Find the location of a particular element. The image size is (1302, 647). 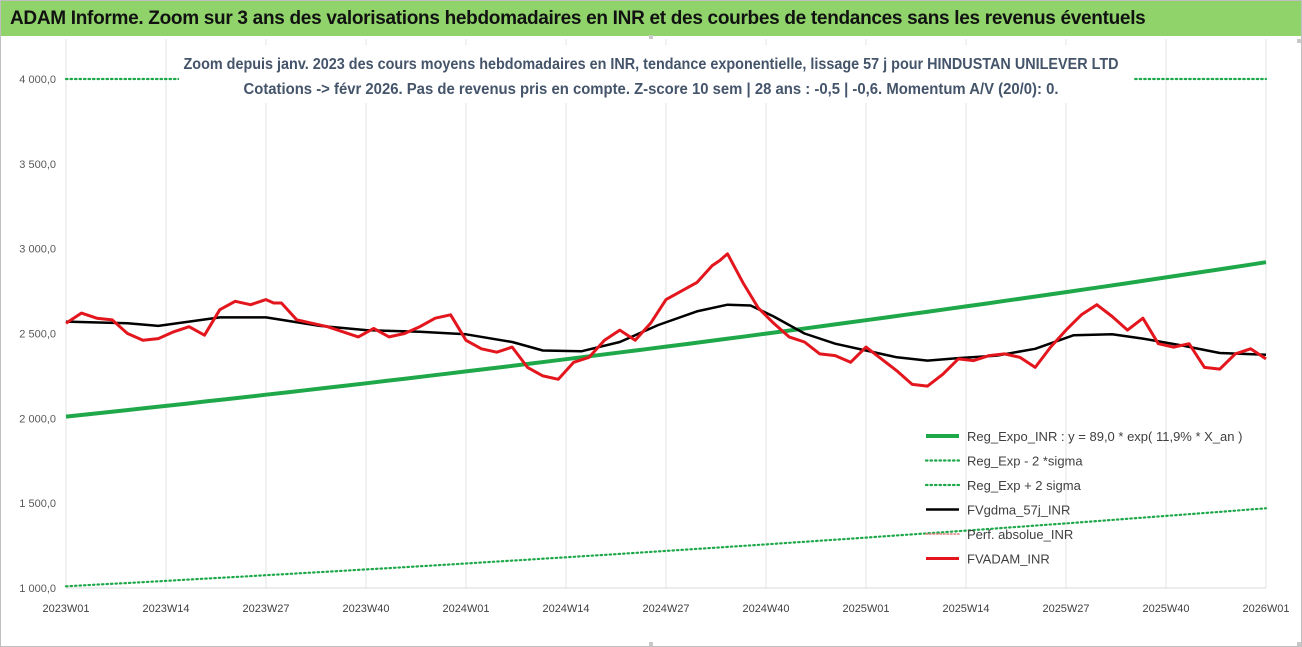

resize-handle-bottom-right is located at coordinates (1299, 644).